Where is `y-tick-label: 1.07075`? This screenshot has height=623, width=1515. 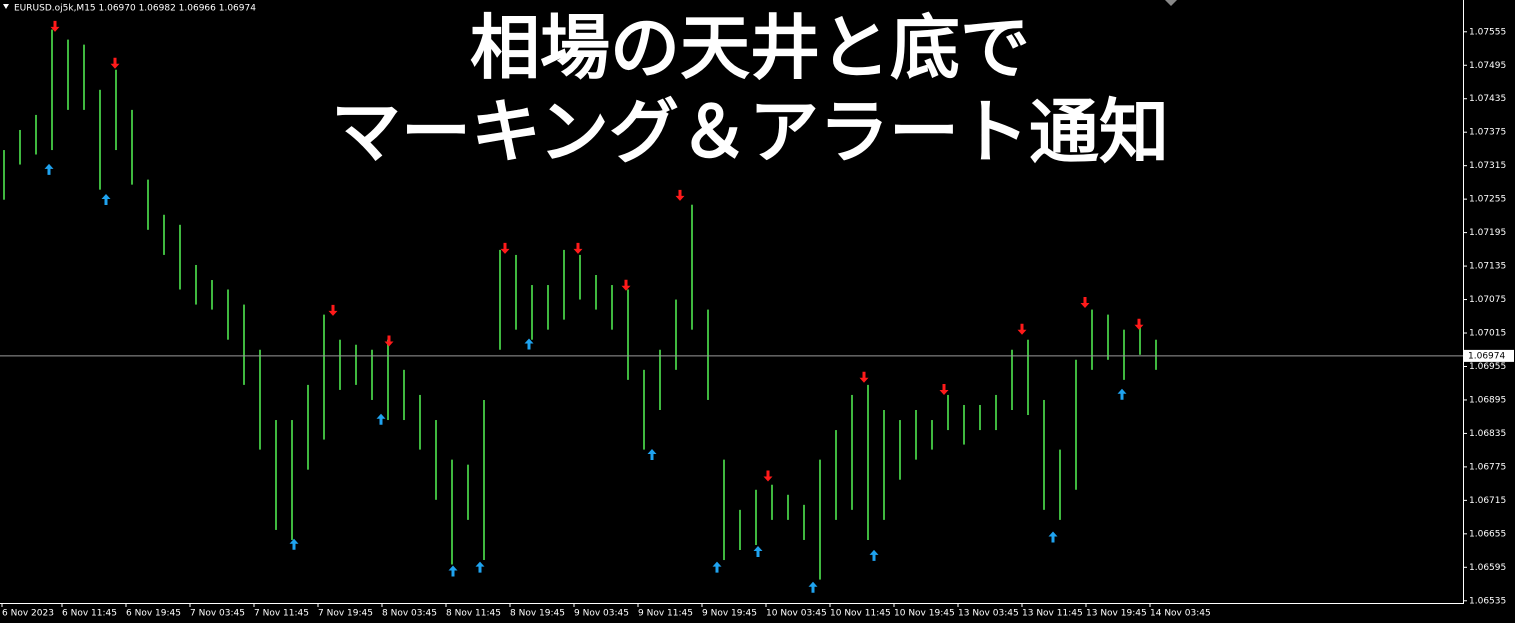 y-tick-label: 1.07075 is located at coordinates (1487, 300).